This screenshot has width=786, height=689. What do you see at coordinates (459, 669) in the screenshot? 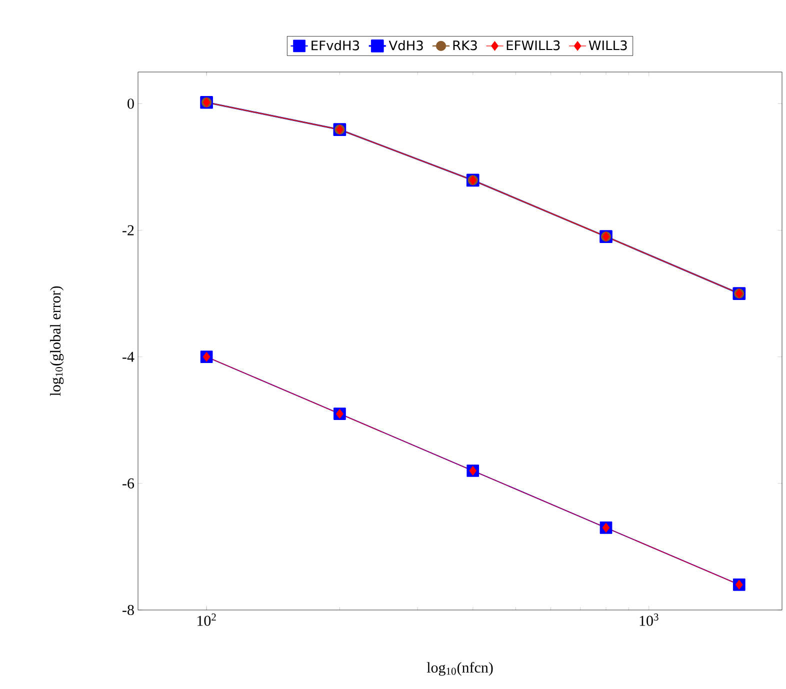
I see `x-axis-title: log$_{10}$(nfcn)` at bounding box center [459, 669].